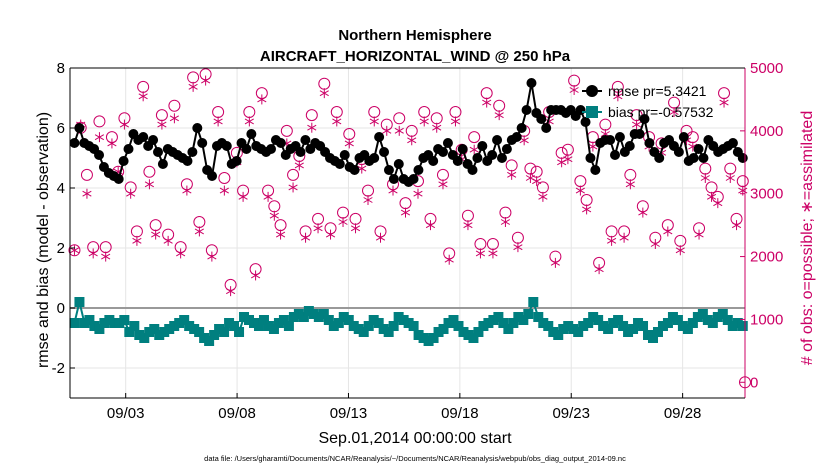 This screenshot has width=830, height=470. I want to click on legend-bias-label: bias pr=-0.57532, so click(661, 112).